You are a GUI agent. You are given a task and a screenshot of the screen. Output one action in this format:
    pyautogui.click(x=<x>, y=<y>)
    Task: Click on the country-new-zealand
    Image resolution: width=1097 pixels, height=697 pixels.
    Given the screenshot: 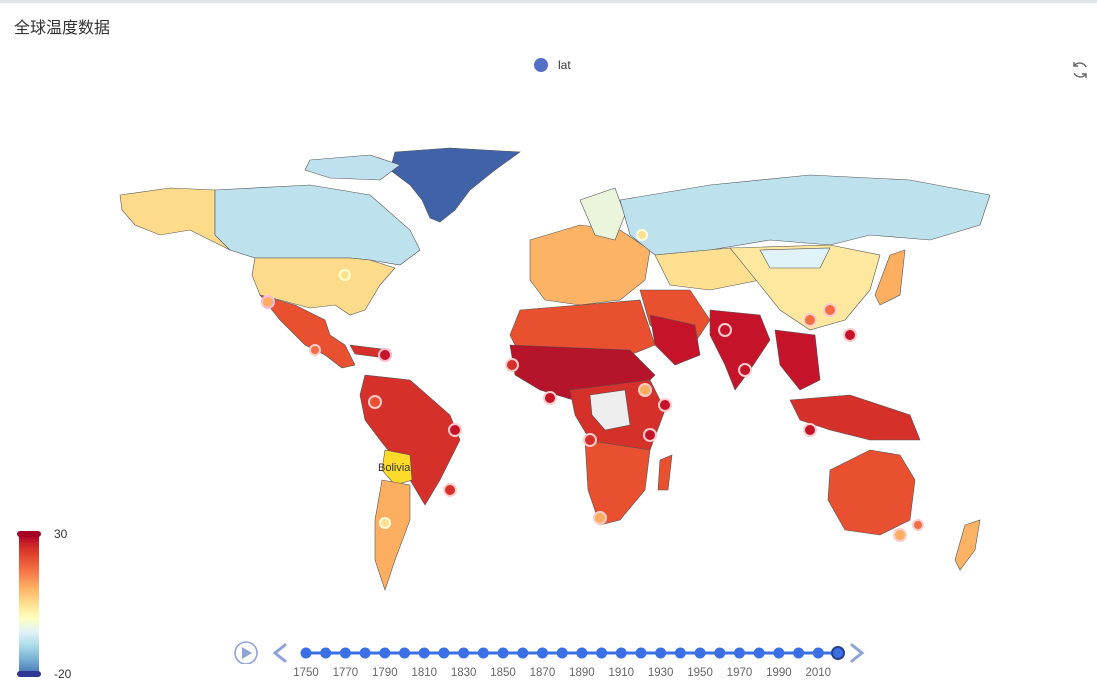 What is the action you would take?
    pyautogui.click(x=967, y=545)
    